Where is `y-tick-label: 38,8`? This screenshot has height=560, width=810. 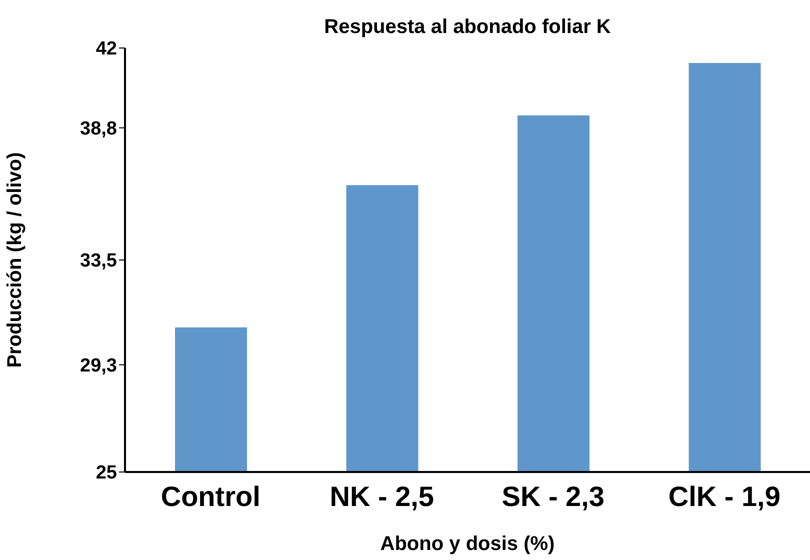 y-tick-label: 38,8 is located at coordinates (98, 129).